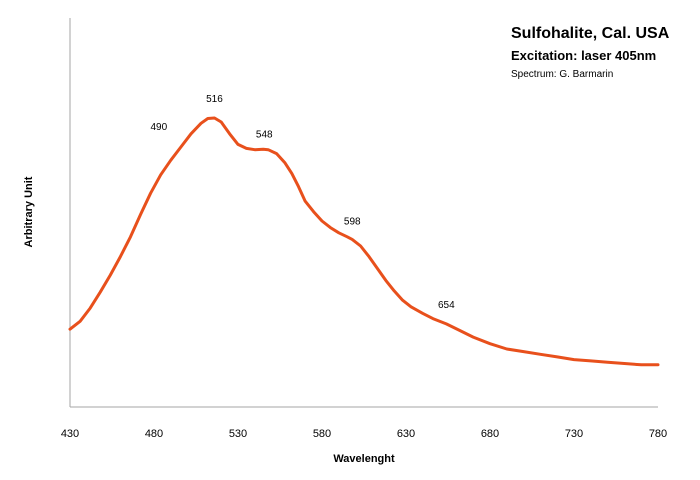 This screenshot has height=480, width=700. What do you see at coordinates (238, 434) in the screenshot?
I see `x-tick-label: 530` at bounding box center [238, 434].